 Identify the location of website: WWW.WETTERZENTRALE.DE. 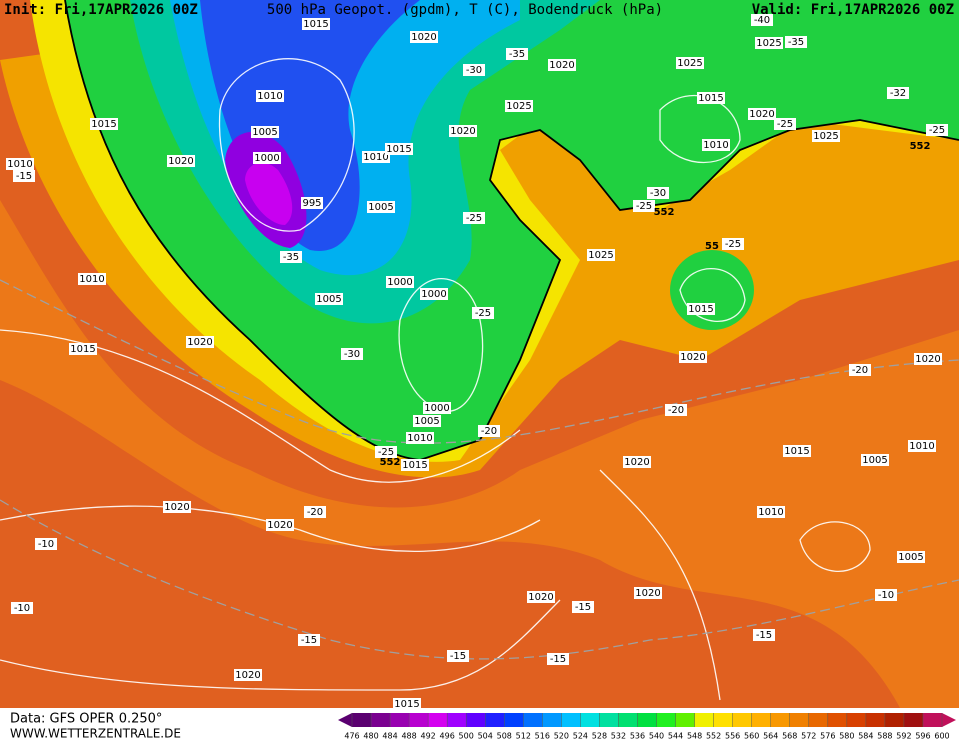
(95, 734).